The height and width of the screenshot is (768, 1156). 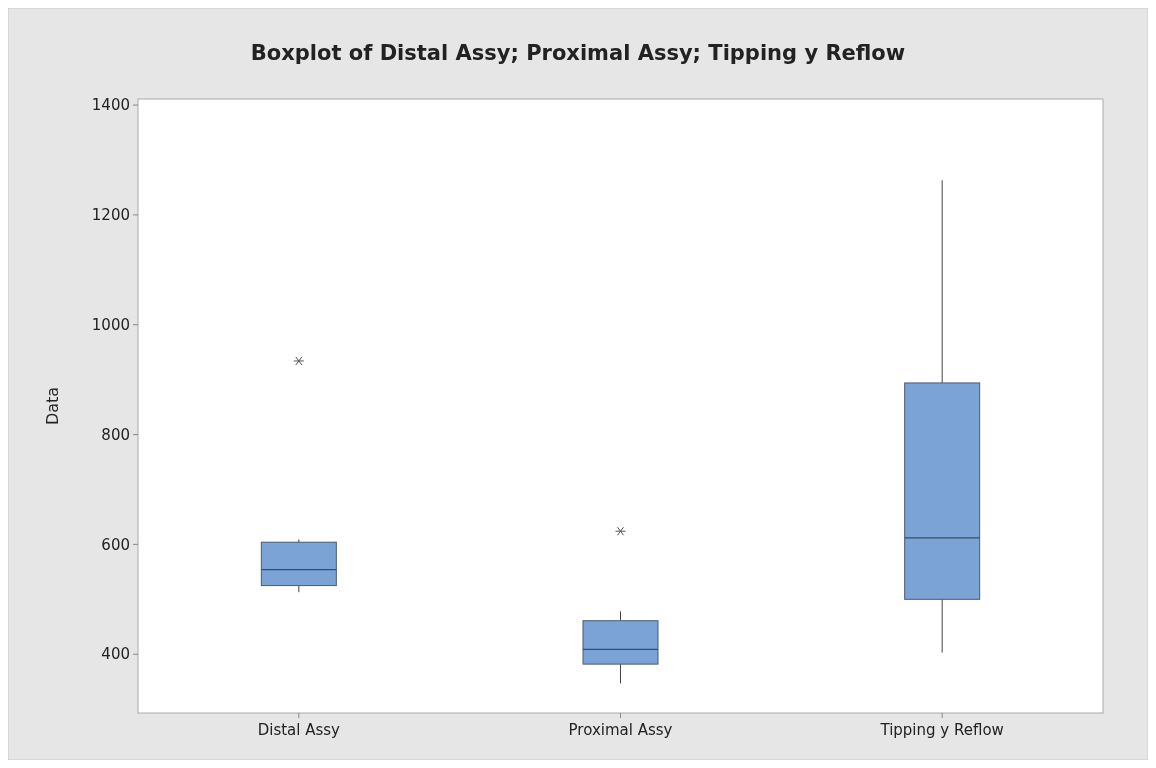 What do you see at coordinates (620, 730) in the screenshot?
I see `x-tick-label: Proximal Assy` at bounding box center [620, 730].